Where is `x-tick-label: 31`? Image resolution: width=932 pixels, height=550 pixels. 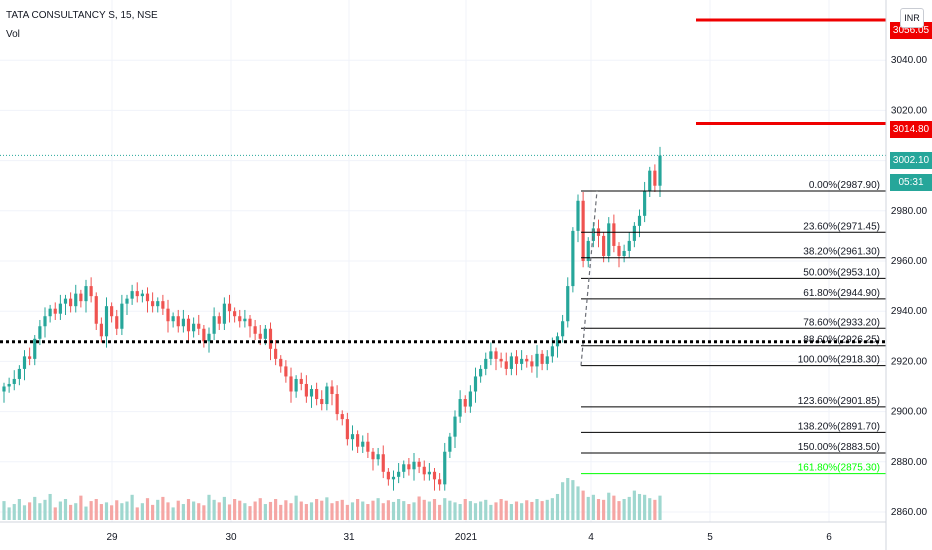
x-tick-label: 31 is located at coordinates (349, 537).